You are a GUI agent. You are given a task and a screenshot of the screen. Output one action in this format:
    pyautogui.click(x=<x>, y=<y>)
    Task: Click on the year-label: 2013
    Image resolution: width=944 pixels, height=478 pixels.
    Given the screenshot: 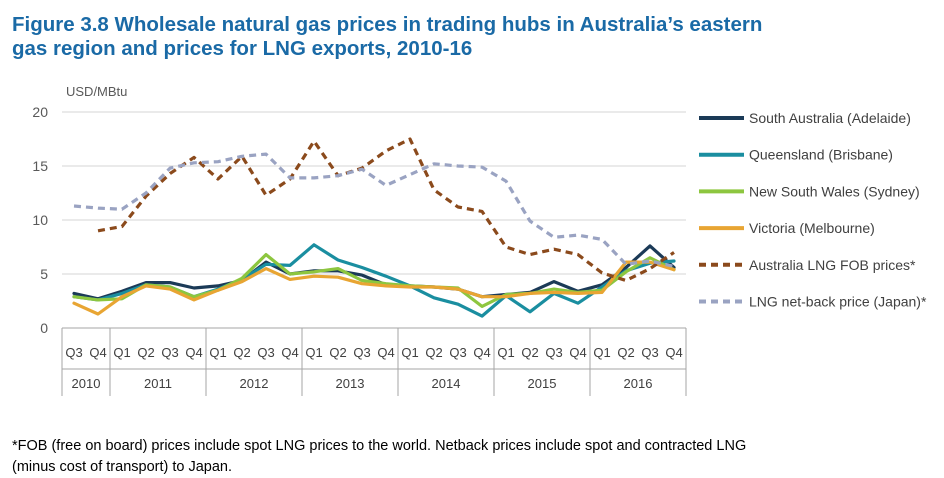 What is the action you would take?
    pyautogui.click(x=350, y=383)
    